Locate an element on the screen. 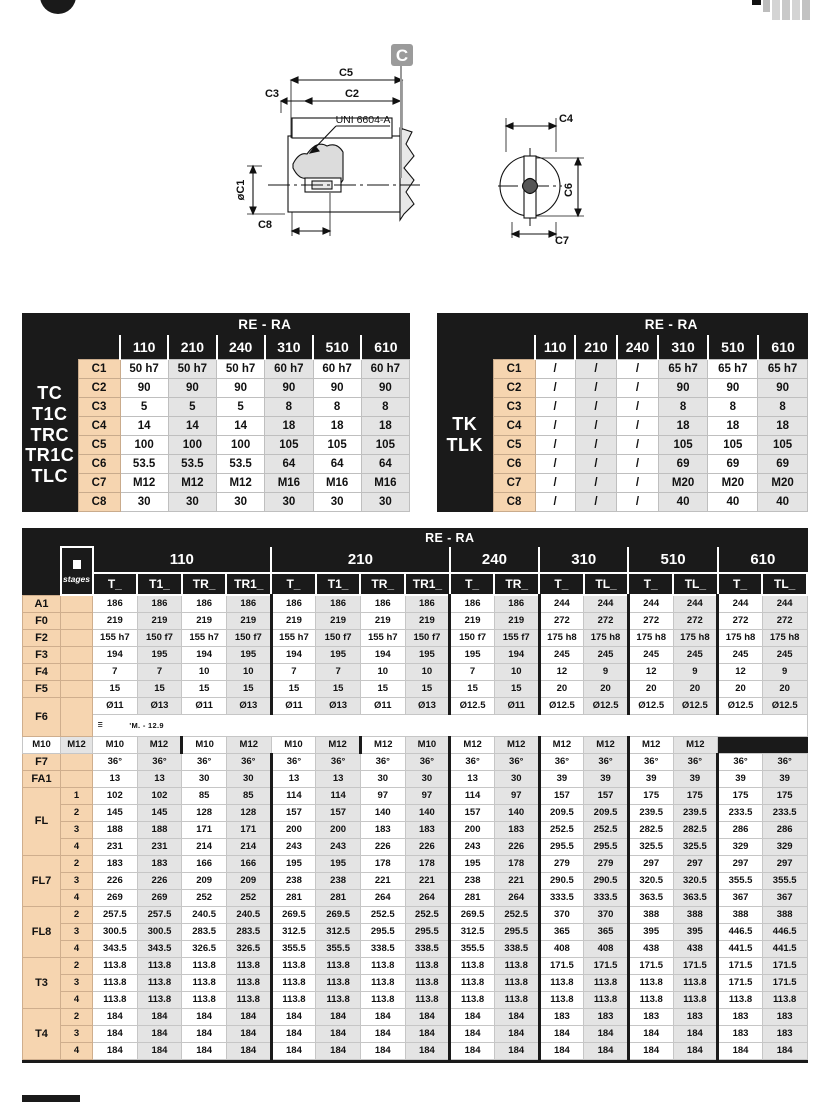 The height and width of the screenshot is (1104, 830). c-cell: 69 is located at coordinates (733, 463).